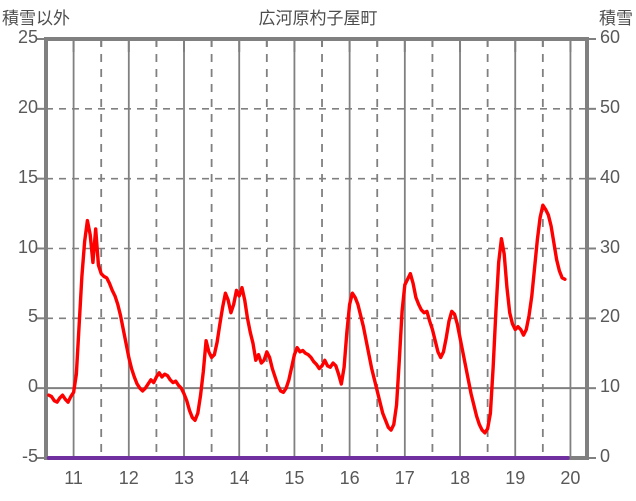 This screenshot has height=501, width=636. Describe the element at coordinates (349, 478) in the screenshot. I see `x-axis-tick: 16` at that location.